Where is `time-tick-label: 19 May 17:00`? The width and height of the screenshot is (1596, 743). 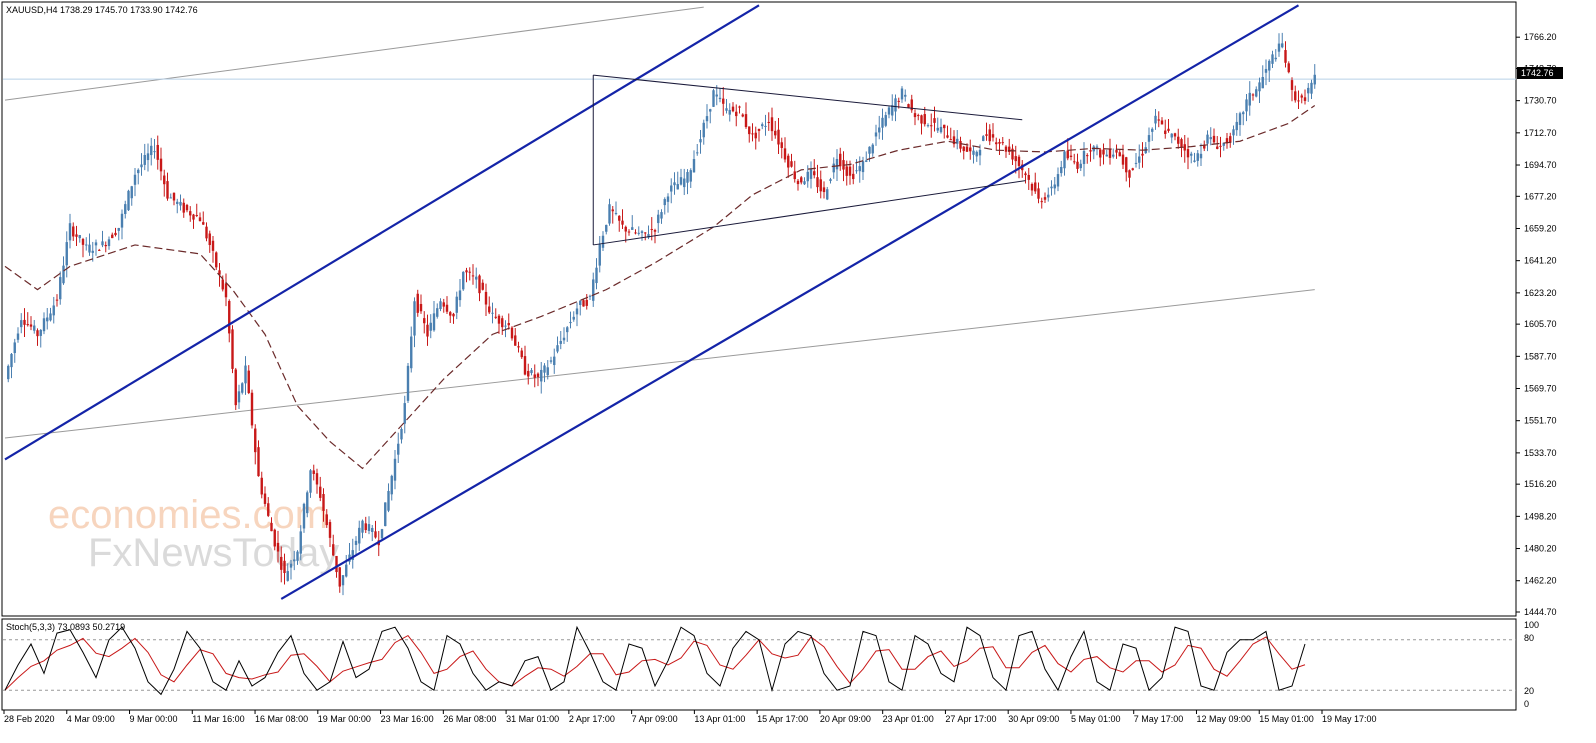 time-tick-label: 19 May 17:00 is located at coordinates (1349, 719).